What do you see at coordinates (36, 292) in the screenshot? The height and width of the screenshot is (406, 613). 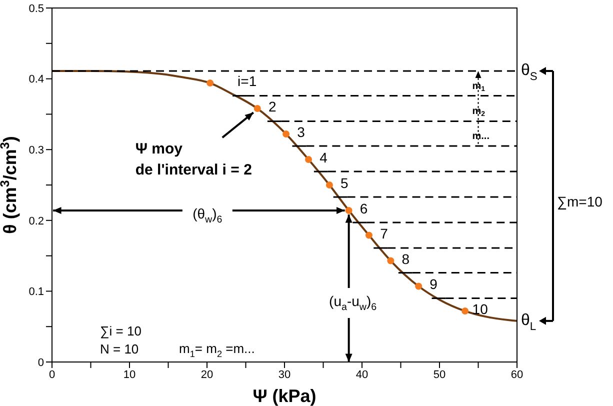 I see `y-tick-label: 0.1` at bounding box center [36, 292].